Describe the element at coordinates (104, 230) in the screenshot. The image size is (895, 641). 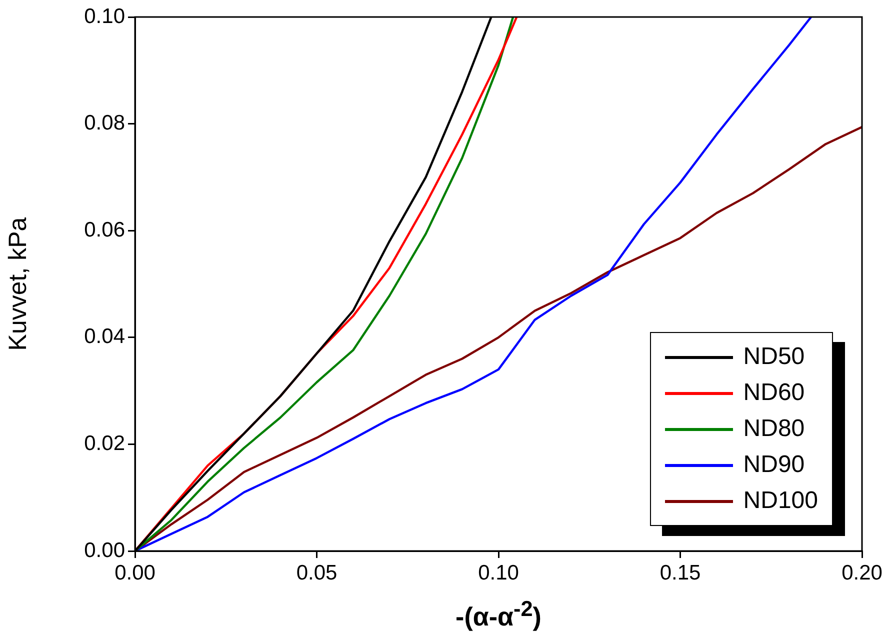
I see `y-tick-label: 0.06` at that location.